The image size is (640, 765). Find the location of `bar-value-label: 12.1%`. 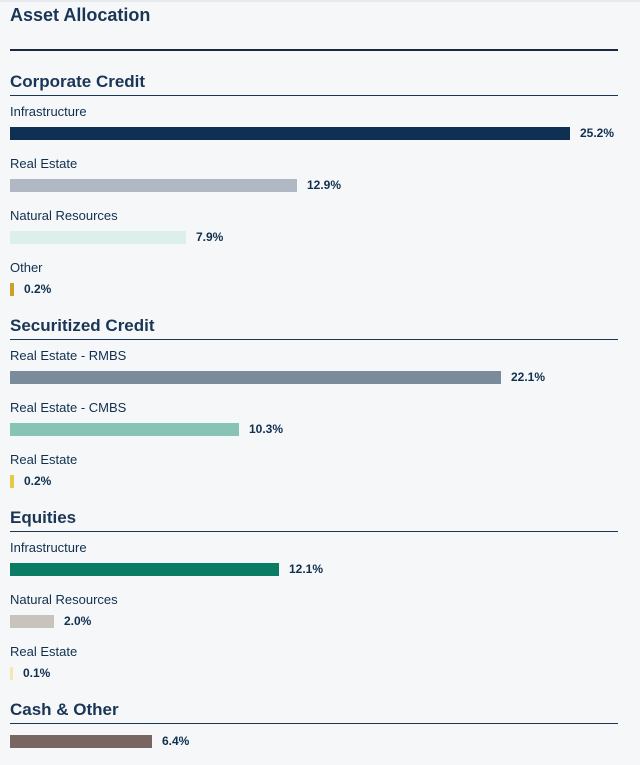

bar-value-label: 12.1% is located at coordinates (306, 569).